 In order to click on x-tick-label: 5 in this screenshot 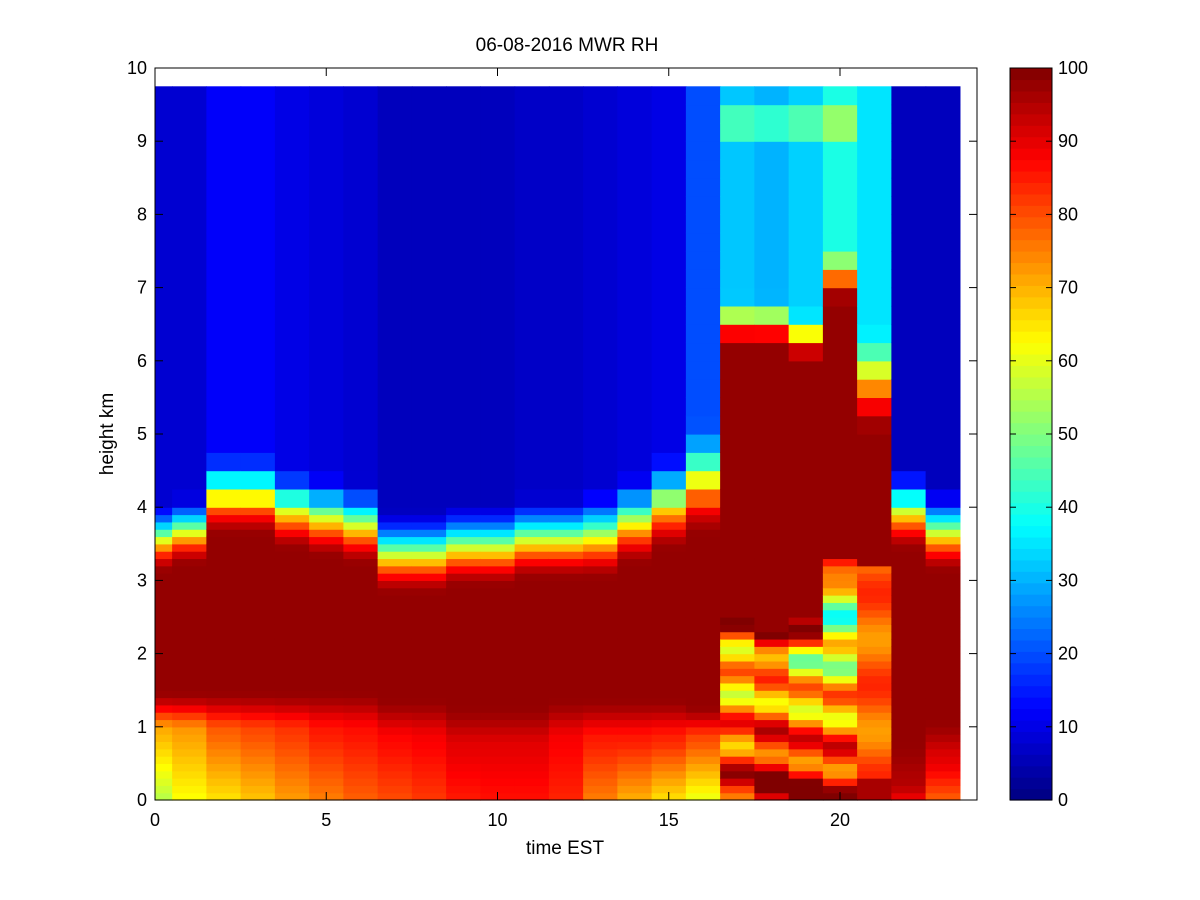, I will do `click(326, 820)`.